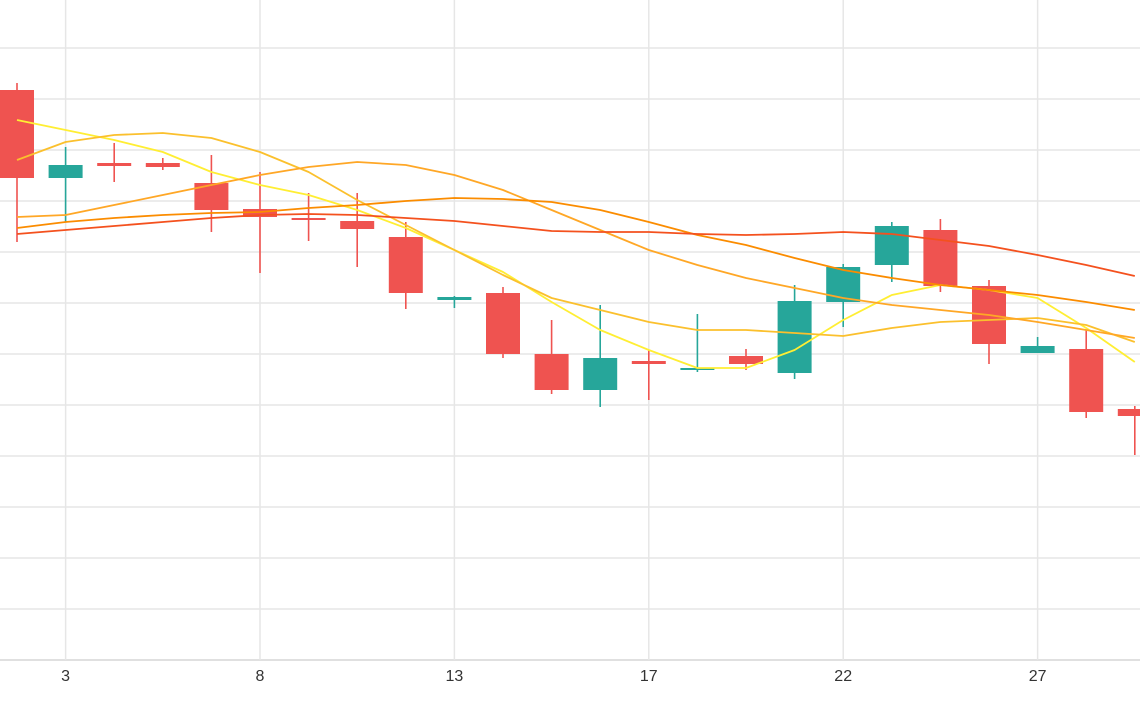 The image size is (1140, 710). Describe the element at coordinates (843, 676) in the screenshot. I see `x-tick-label: 22` at that location.